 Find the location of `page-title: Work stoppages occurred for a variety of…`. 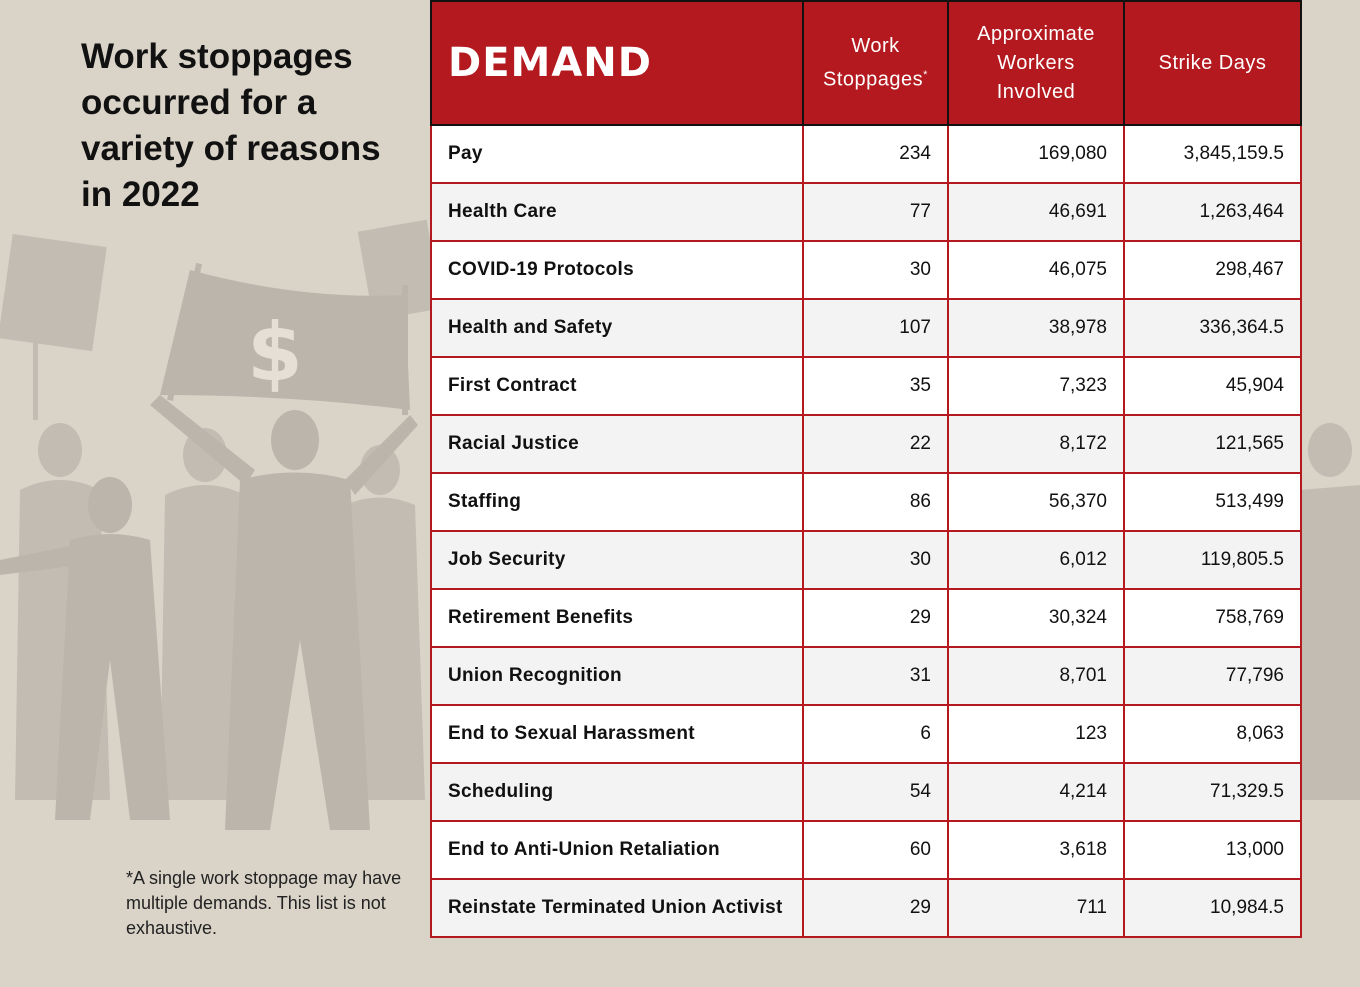

page-title: Work stoppages occurred for a variety of… is located at coordinates (231, 125).